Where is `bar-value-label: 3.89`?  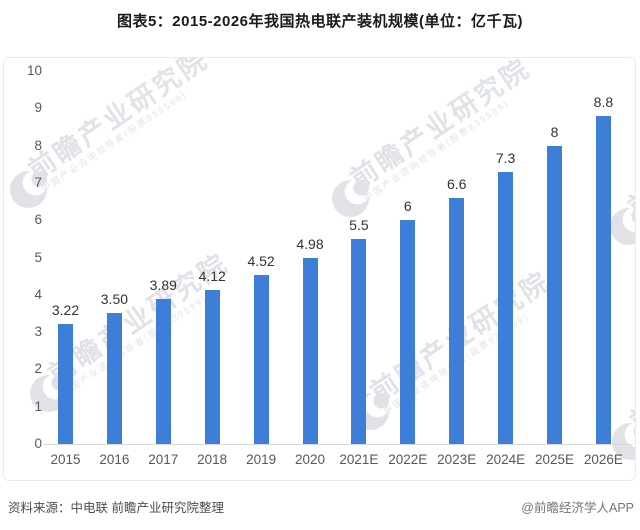 bar-value-label: 3.89 is located at coordinates (163, 285).